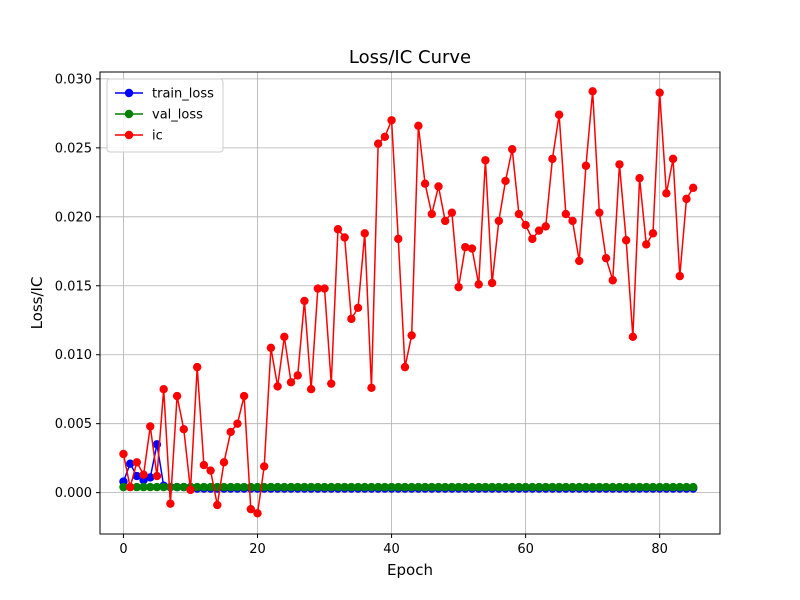 The width and height of the screenshot is (800, 600). I want to click on x-tick-label: 80, so click(659, 549).